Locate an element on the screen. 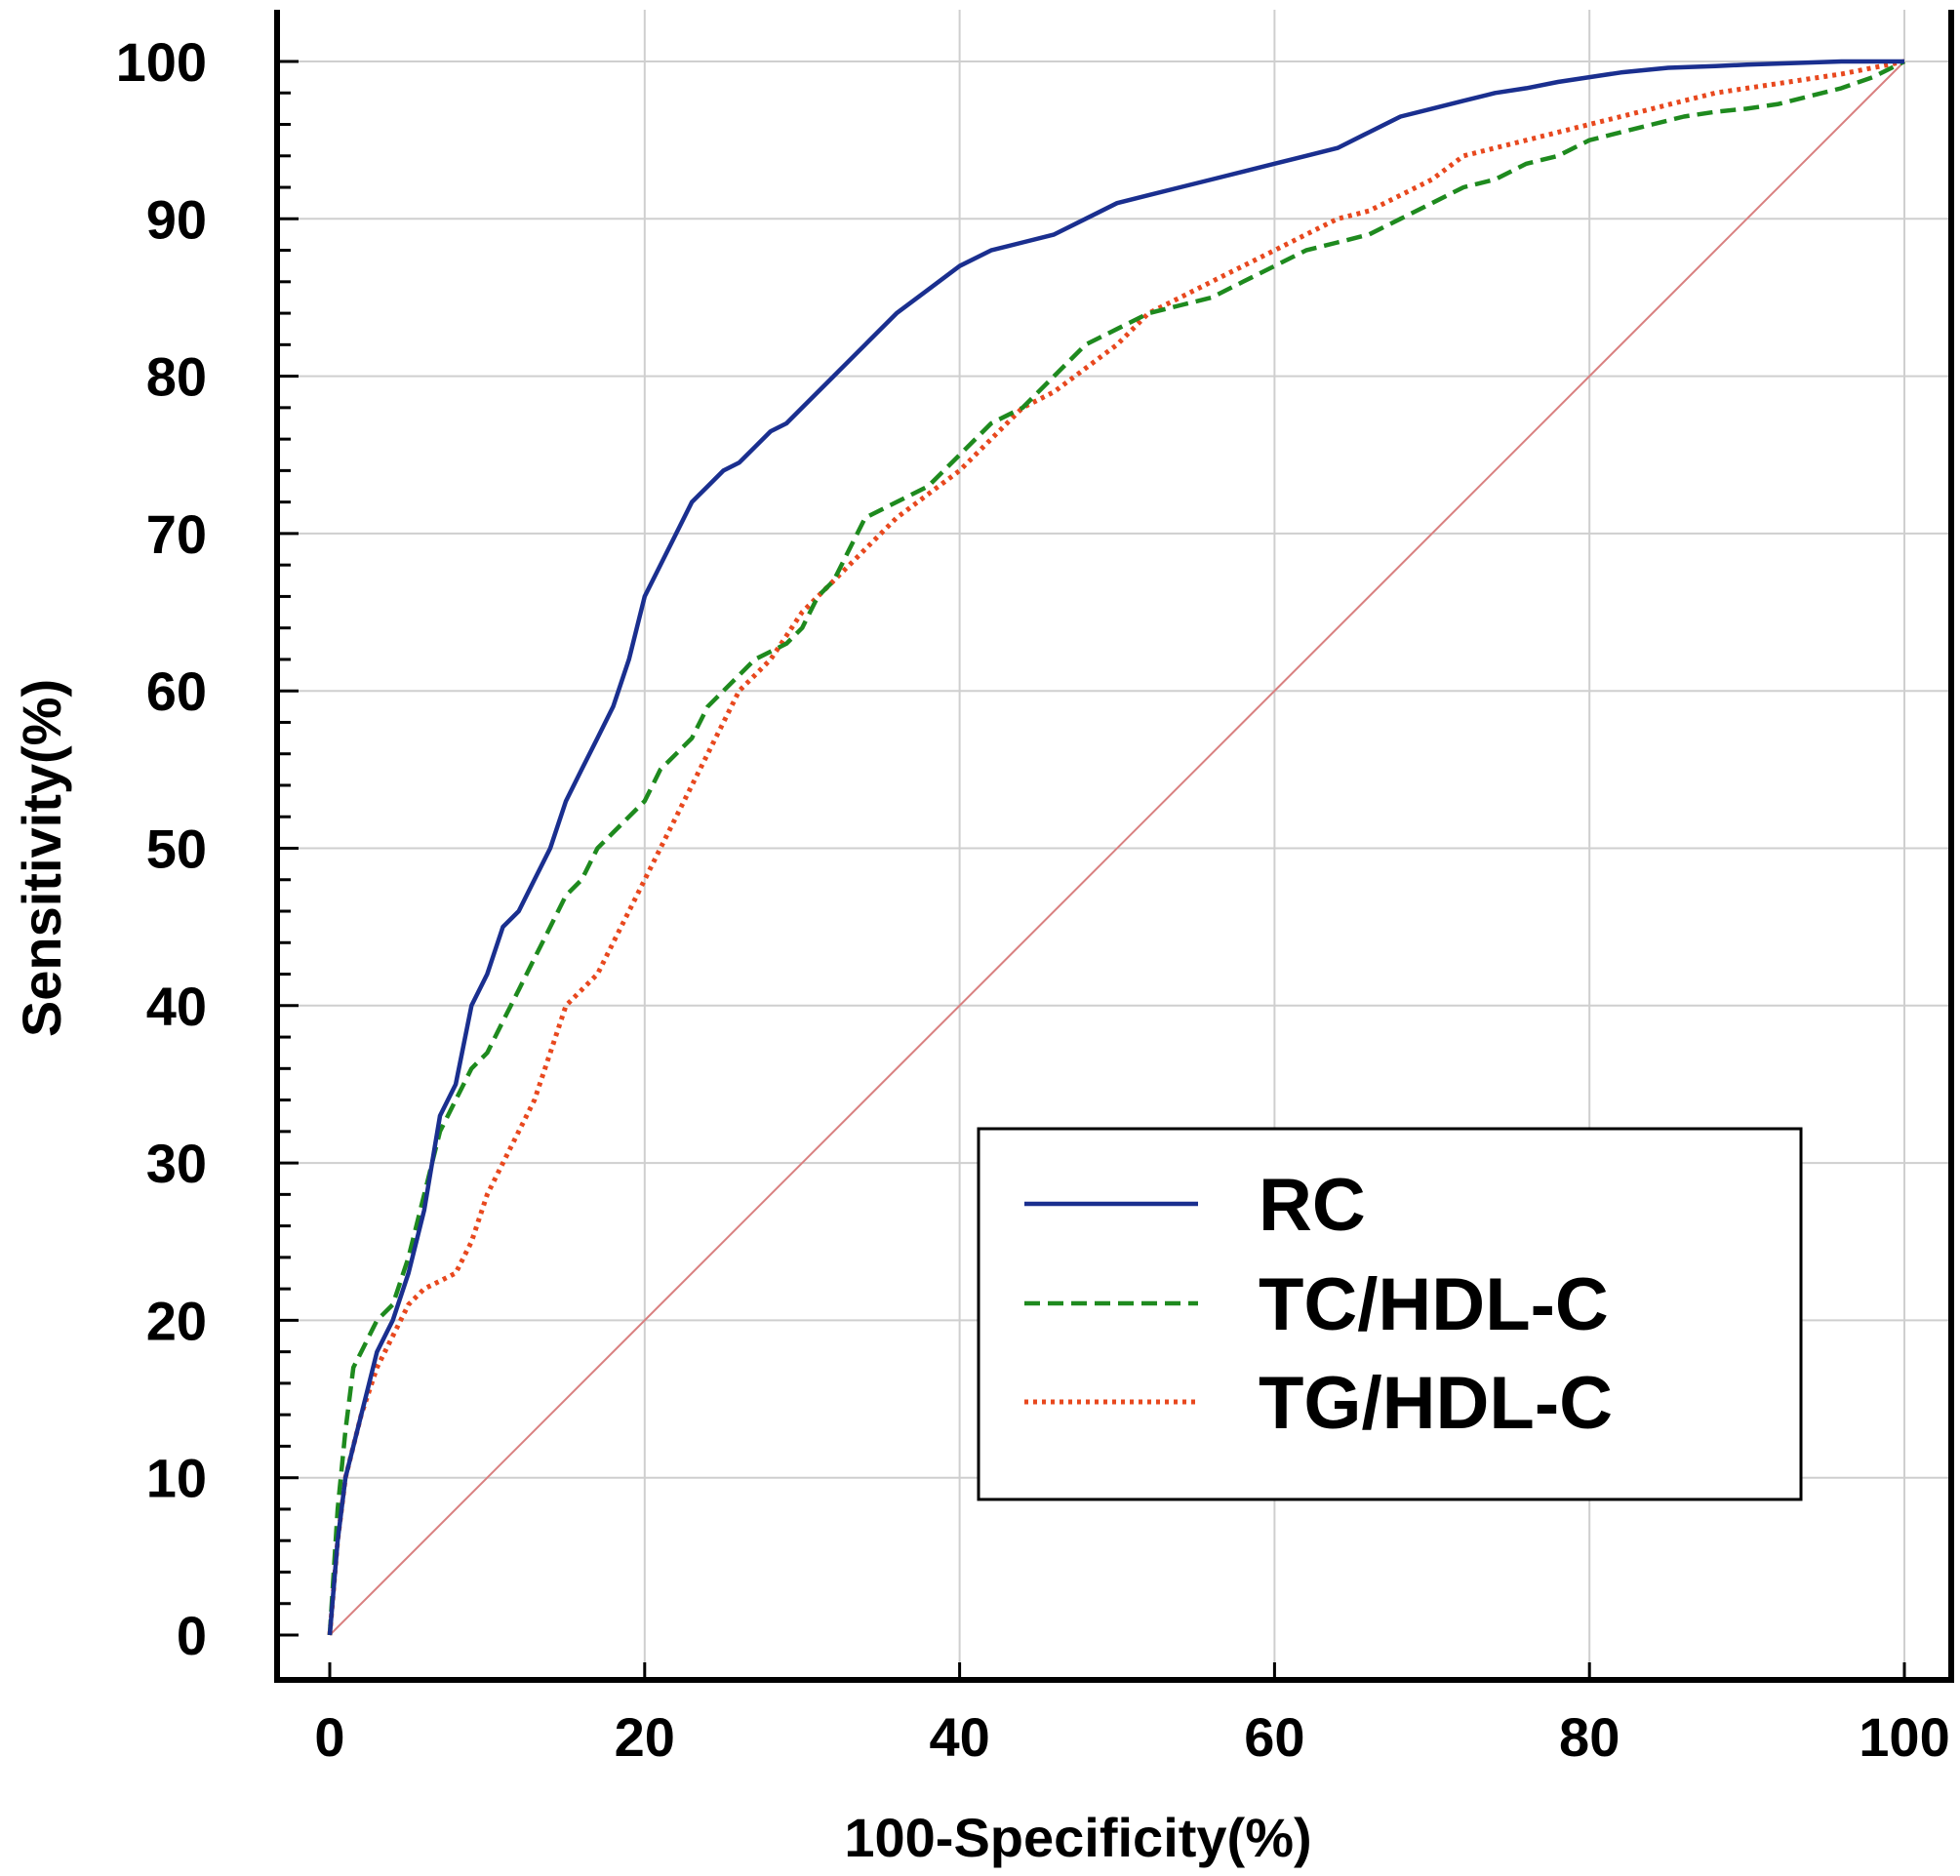  y-tick-label: 90 is located at coordinates (176, 219).